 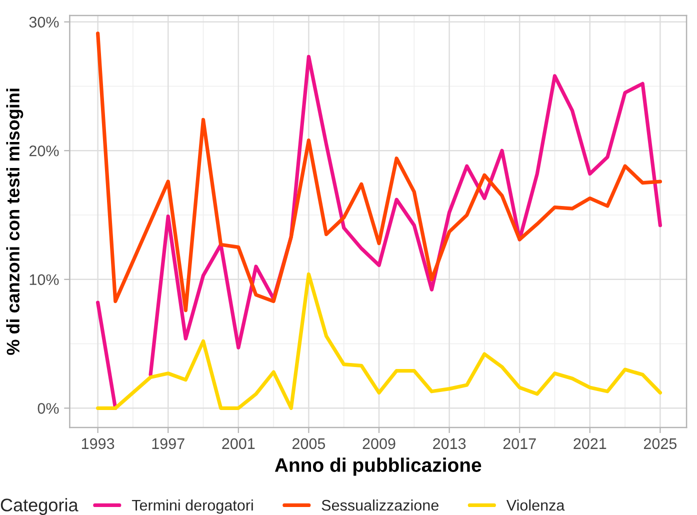 What do you see at coordinates (192, 506) in the screenshot?
I see `legend-label: Termini derogatori` at bounding box center [192, 506].